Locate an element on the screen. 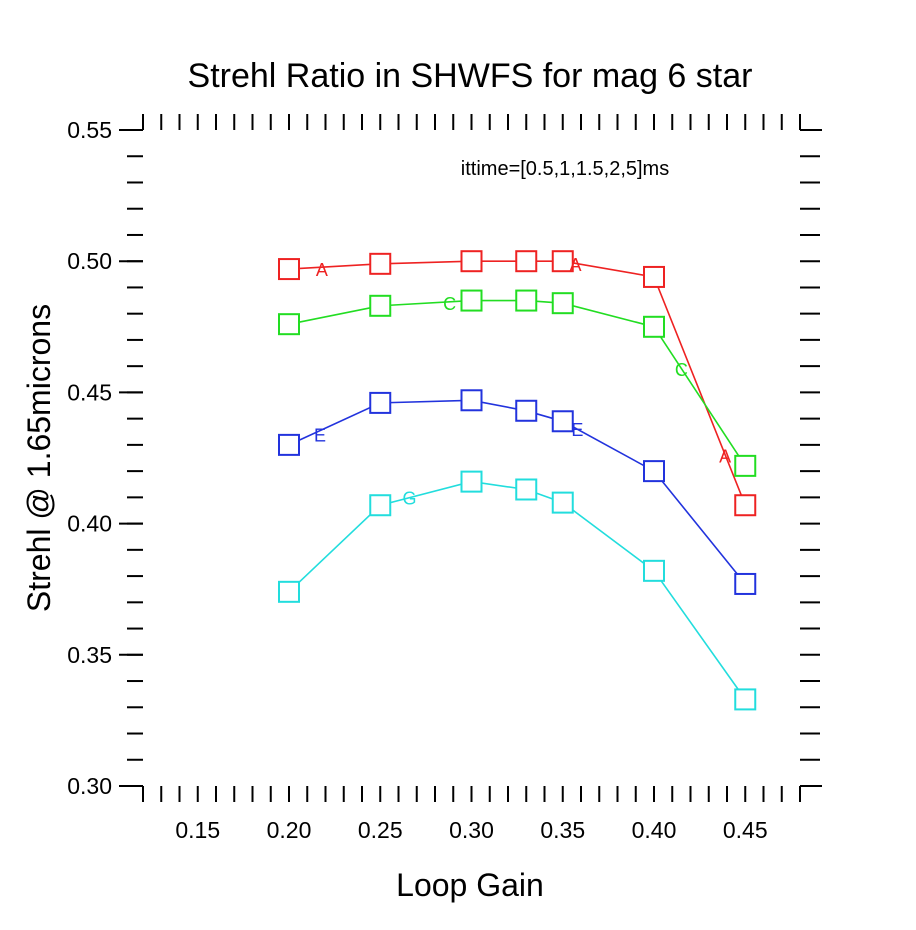 This screenshot has height=930, width=916. y-axis-label: Strehl @ 1.65microns is located at coordinates (39, 458).